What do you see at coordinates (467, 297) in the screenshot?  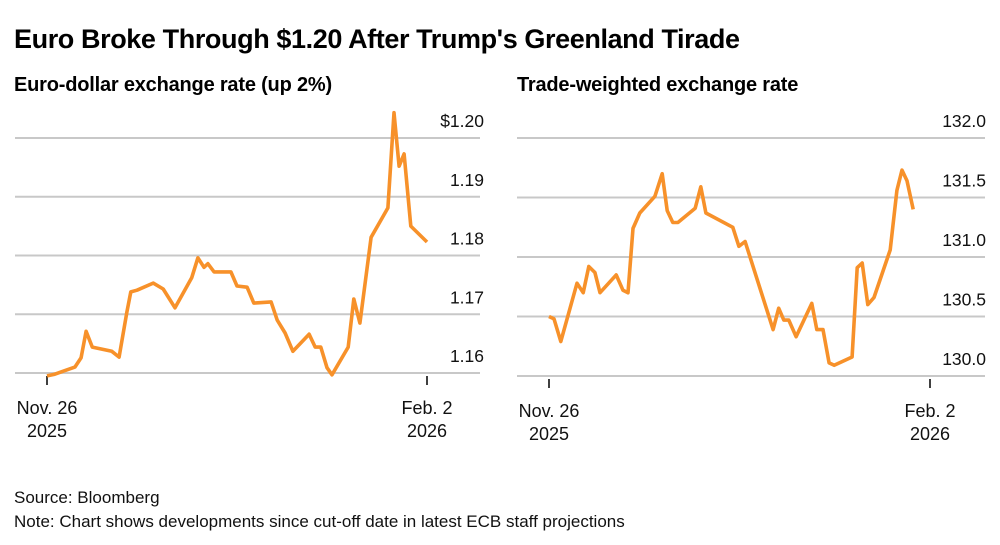 I see `y-tick-label: 1.17` at bounding box center [467, 297].